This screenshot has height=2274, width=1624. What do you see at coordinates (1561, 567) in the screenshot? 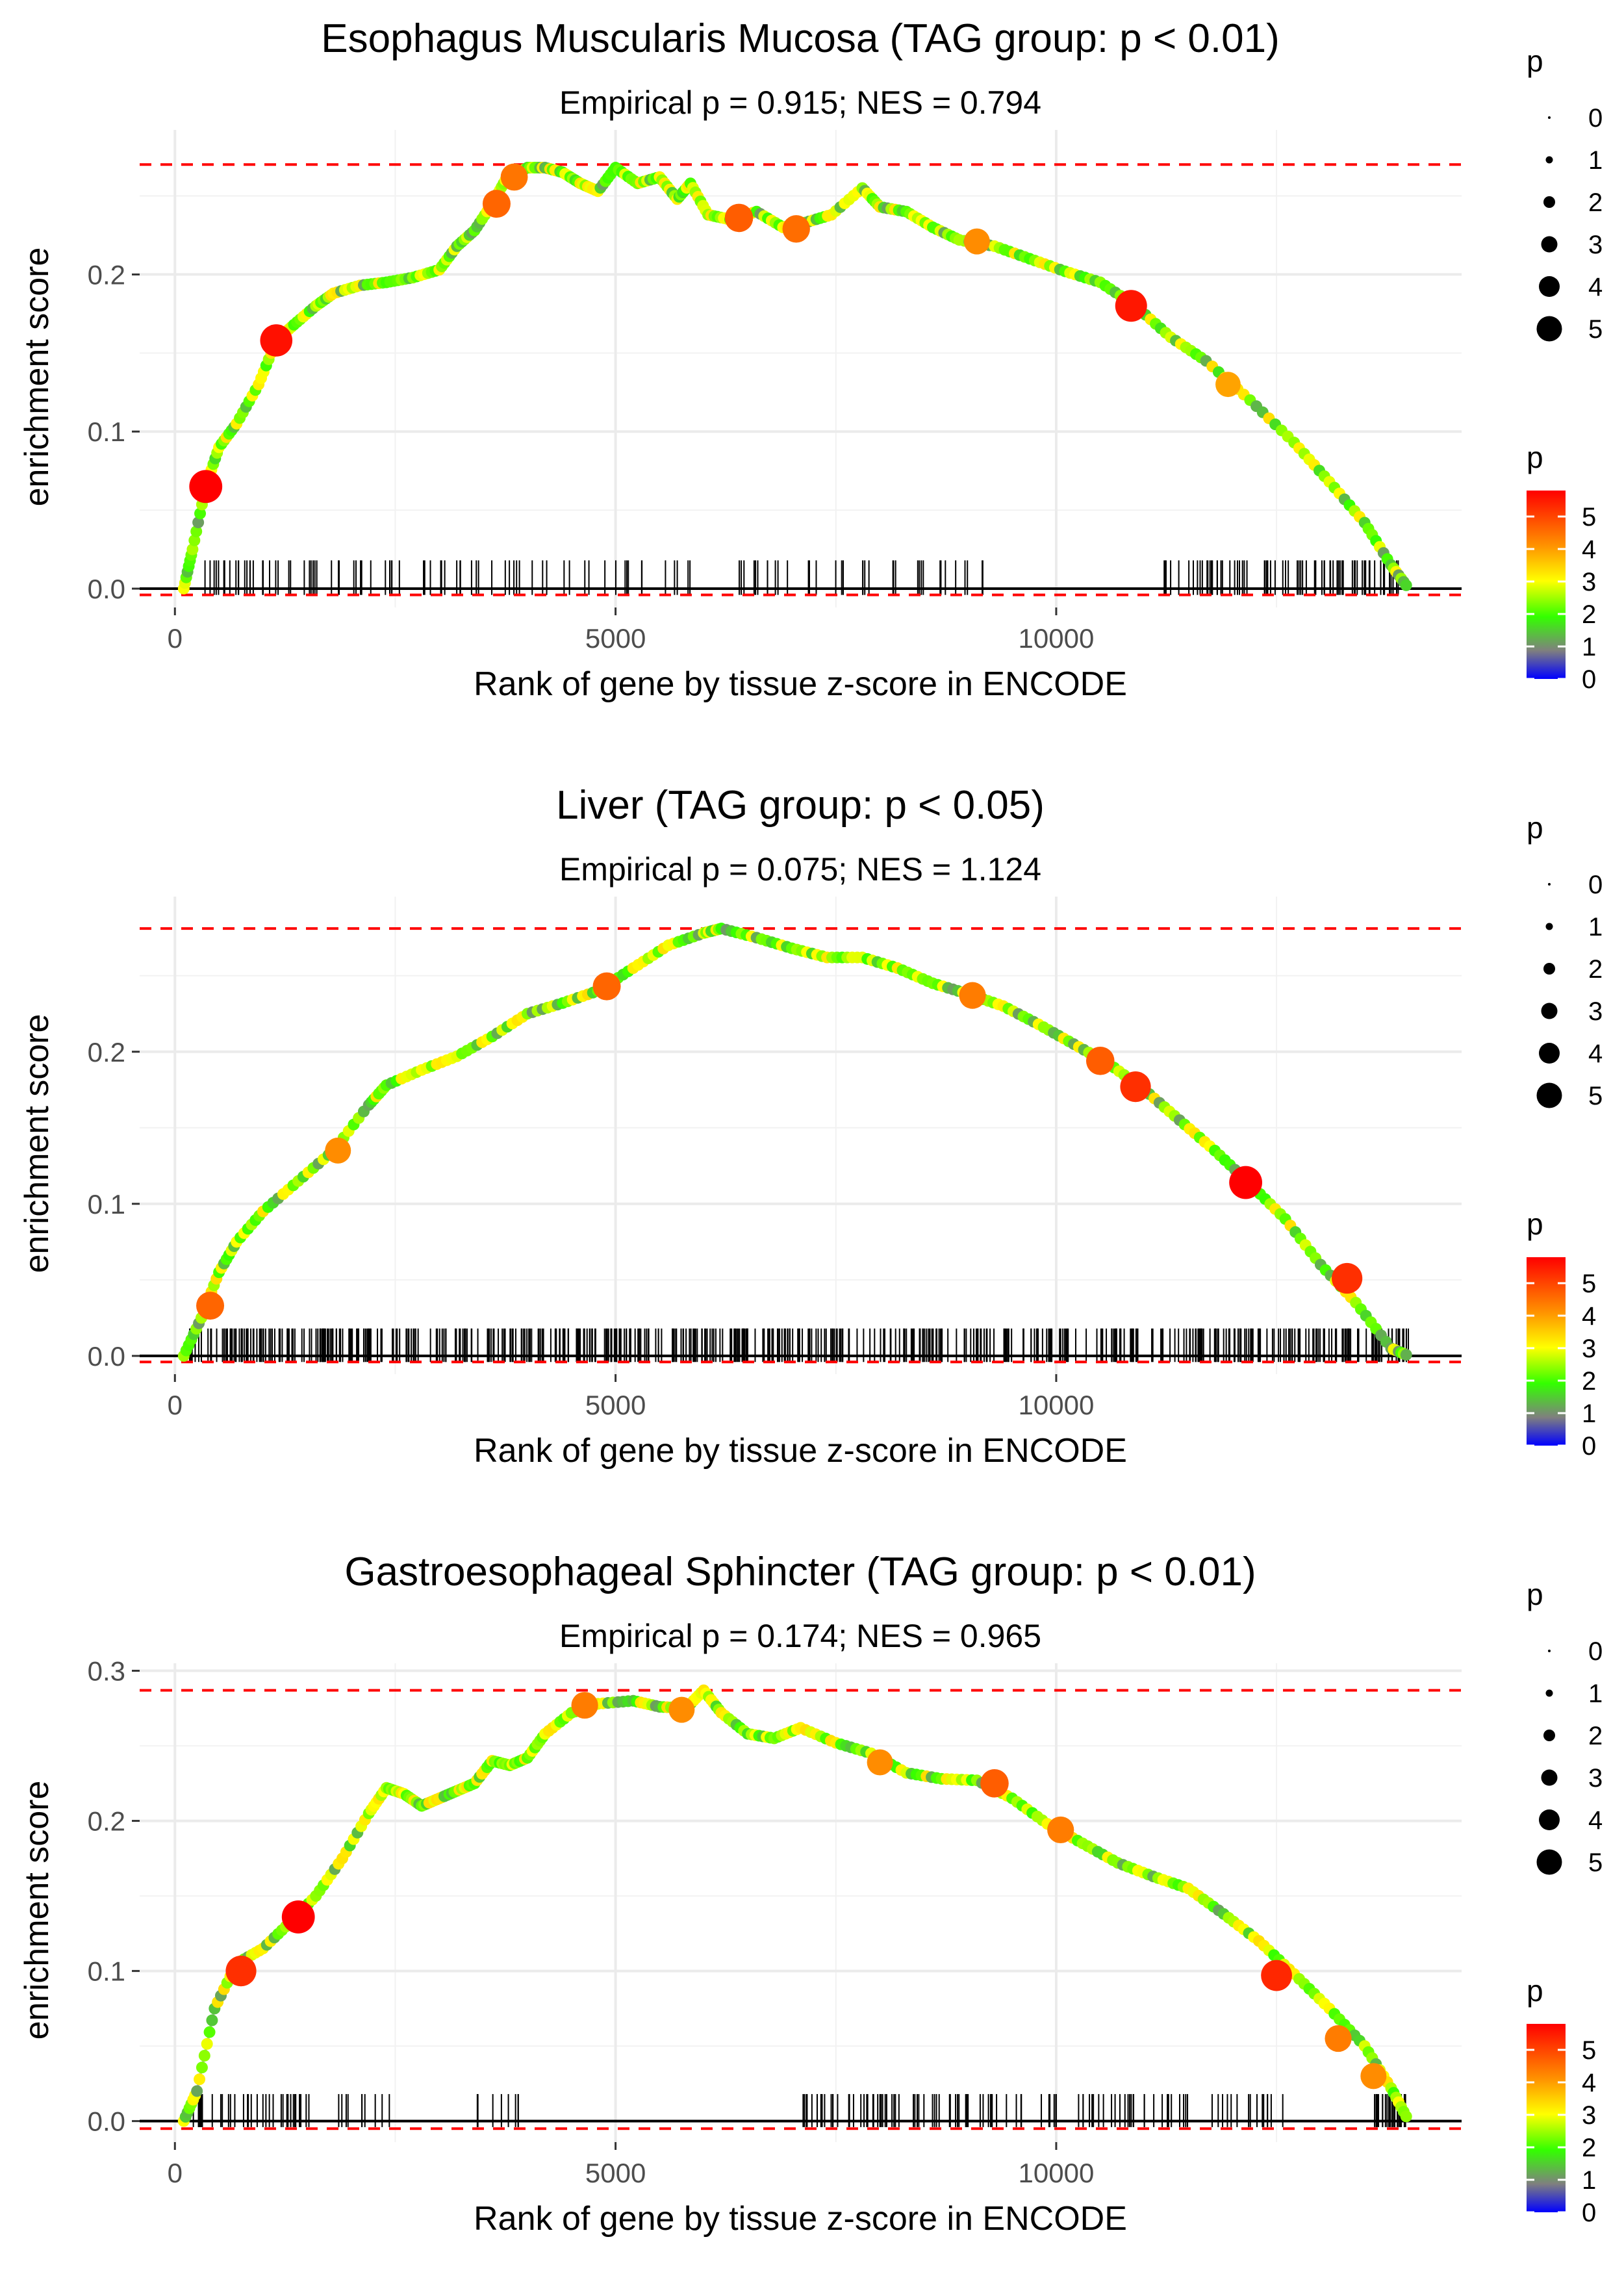
I see `legend-color: p 5 4 3 2 1 0` at bounding box center [1561, 567].